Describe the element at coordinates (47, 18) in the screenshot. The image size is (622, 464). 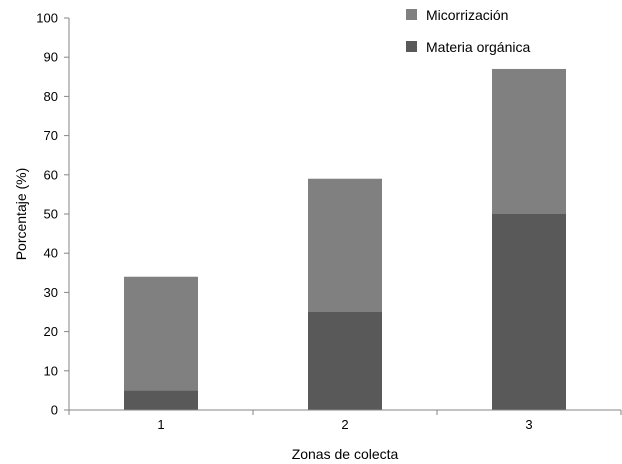
I see `y-tick-label: 100` at that location.